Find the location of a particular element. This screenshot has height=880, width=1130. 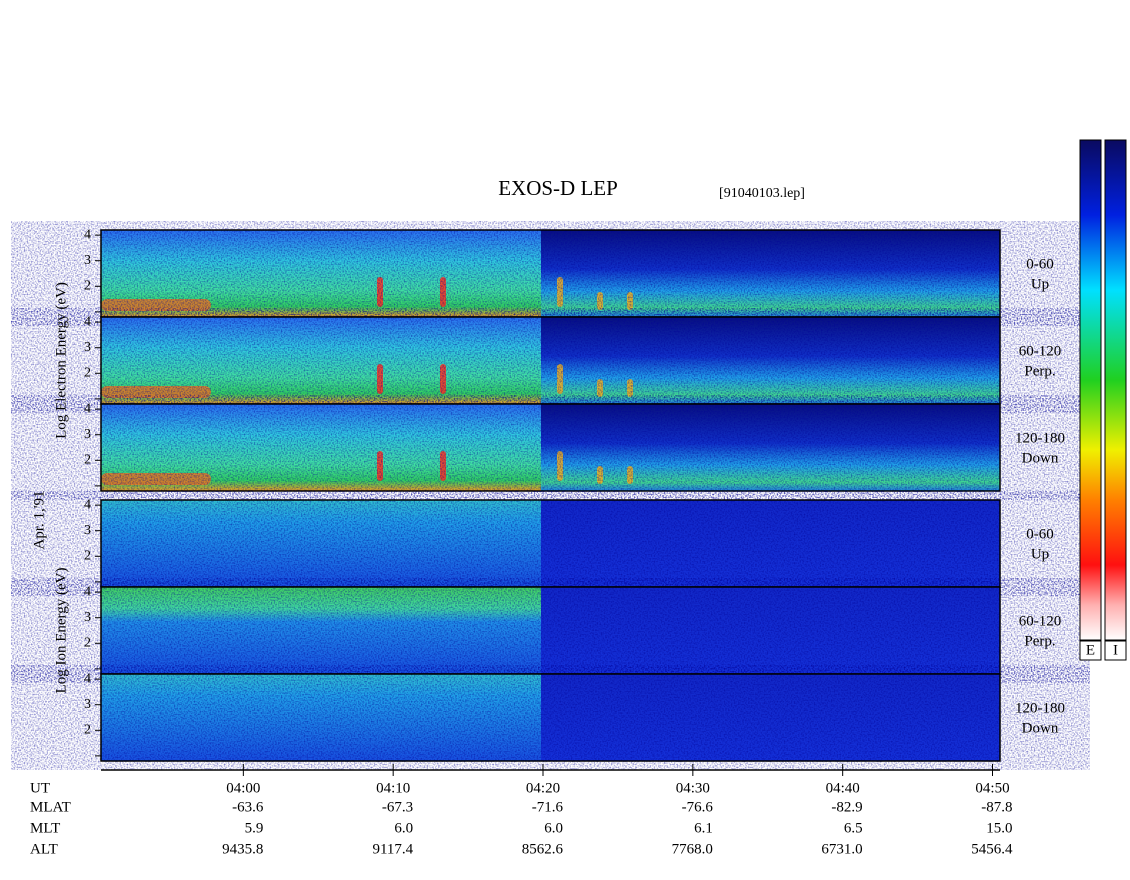

row-value: 6.1 is located at coordinates (703, 828).